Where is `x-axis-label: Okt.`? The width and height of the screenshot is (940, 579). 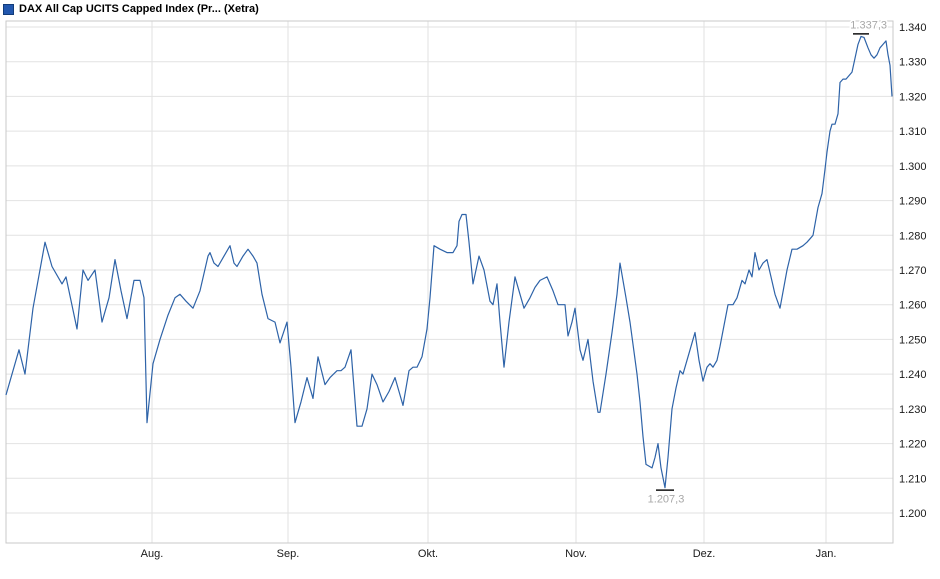
x-axis-label: Okt. is located at coordinates (428, 554).